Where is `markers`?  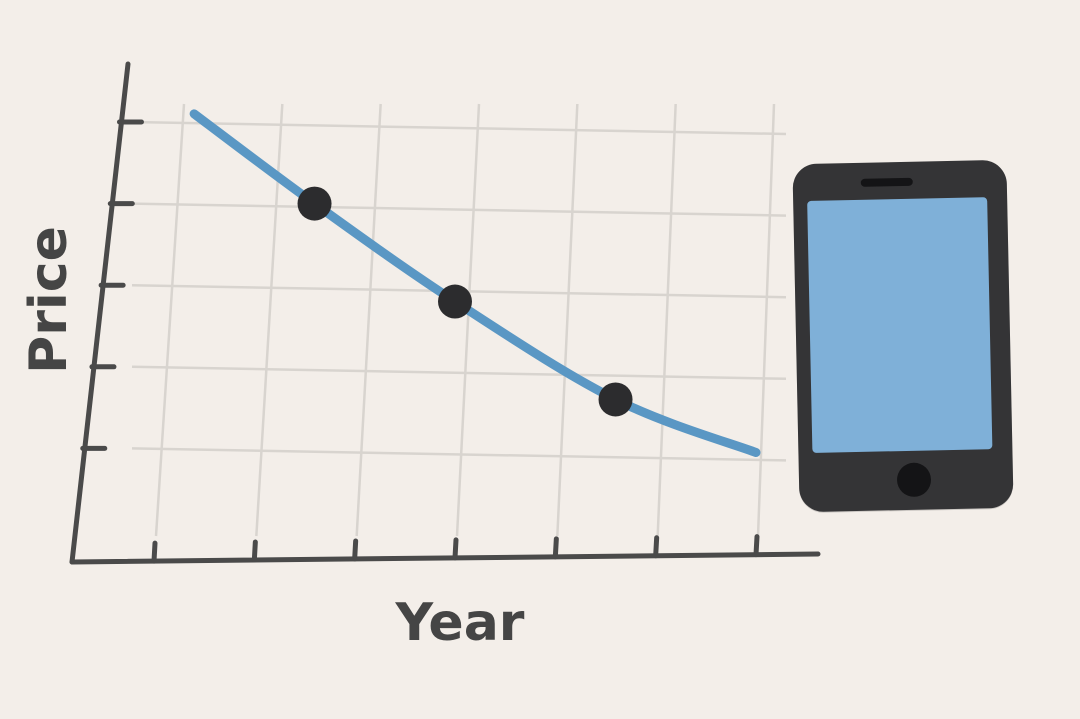
markers is located at coordinates (465, 301).